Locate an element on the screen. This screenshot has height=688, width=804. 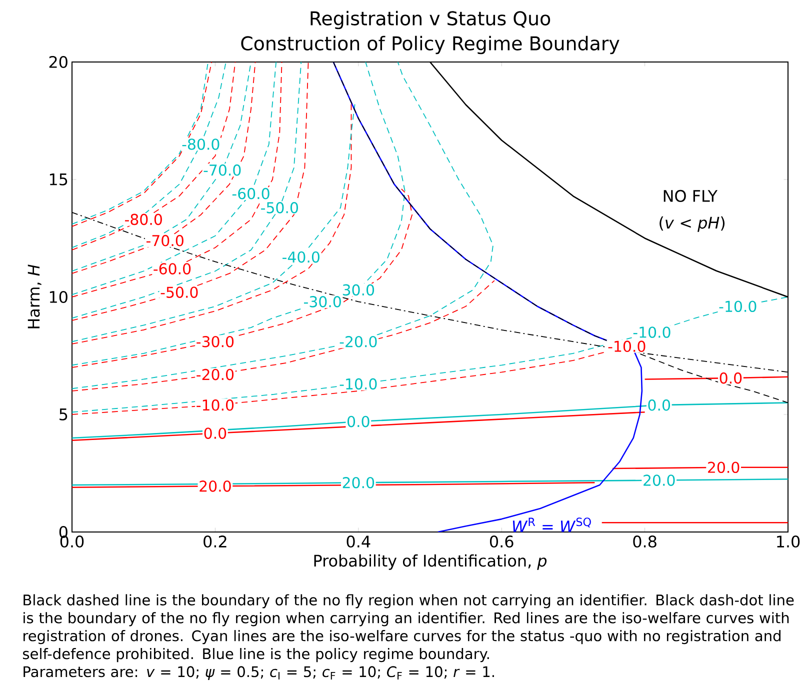
text: Black dashed line is the boundary of the no fly region when not carrying an identifier. Black dash-dot line is the boundary of the no fly region when carrying an identifier. Red lines are the iso-welfare curves with registration of drones. Cyan lines are the iso-welfare curves for the status -quo with no registration and self-defence prohibited. Blue line is the policy regime boundary. is located at coordinates (408, 628).